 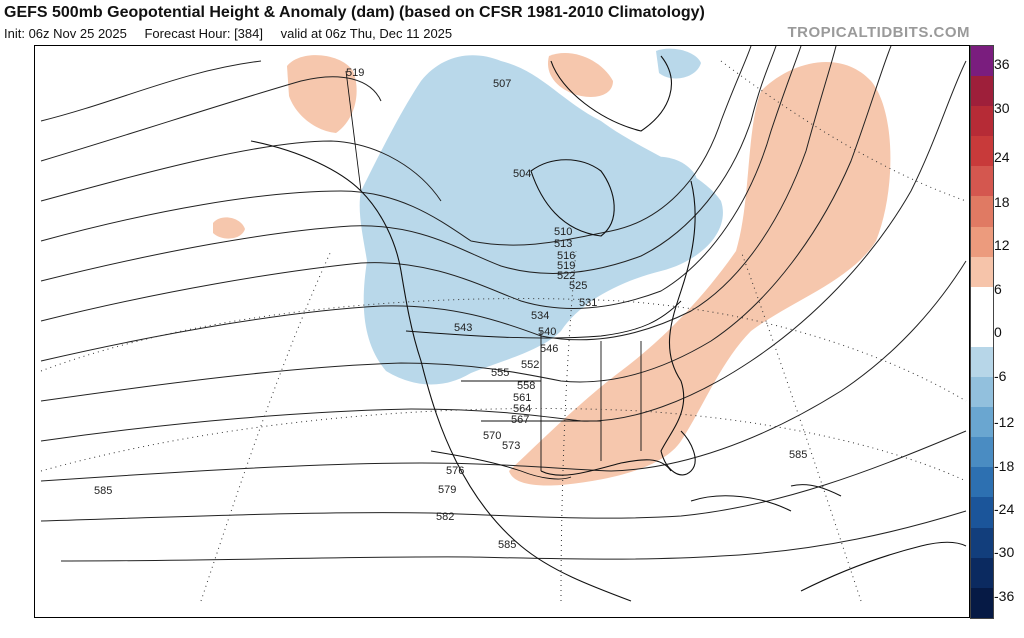 What do you see at coordinates (502, 84) in the screenshot?
I see `contour-label: 507` at bounding box center [502, 84].